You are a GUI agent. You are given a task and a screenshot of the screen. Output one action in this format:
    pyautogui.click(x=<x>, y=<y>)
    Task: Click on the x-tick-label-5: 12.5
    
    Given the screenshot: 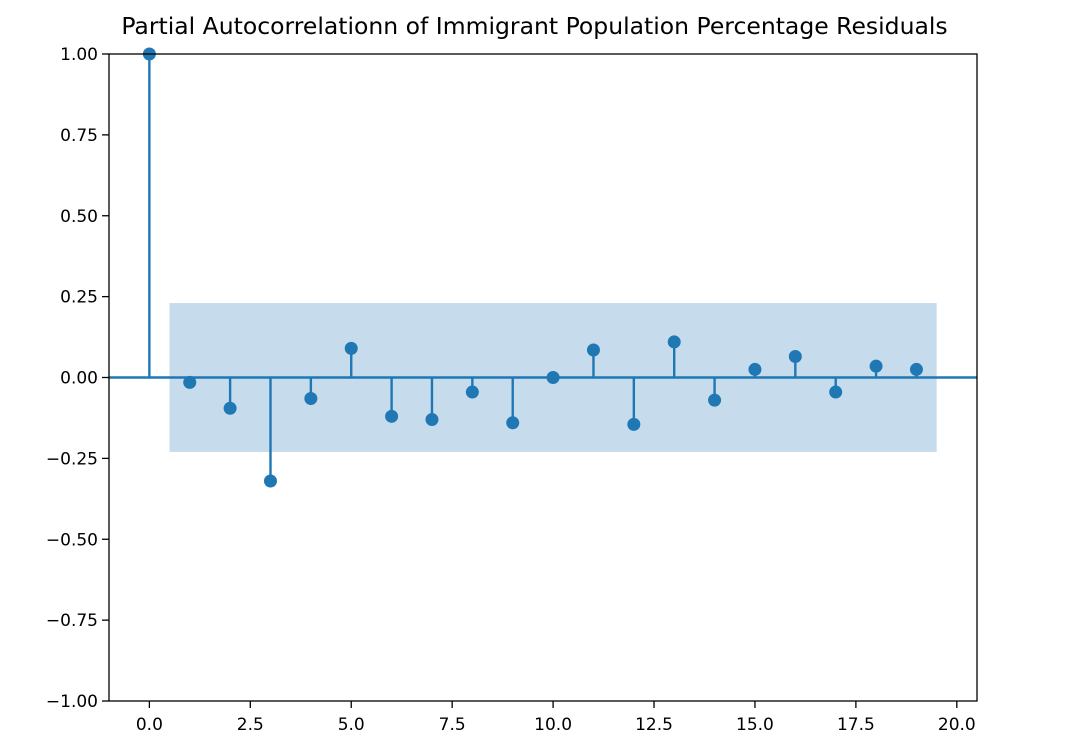 What is the action you would take?
    pyautogui.click(x=654, y=725)
    